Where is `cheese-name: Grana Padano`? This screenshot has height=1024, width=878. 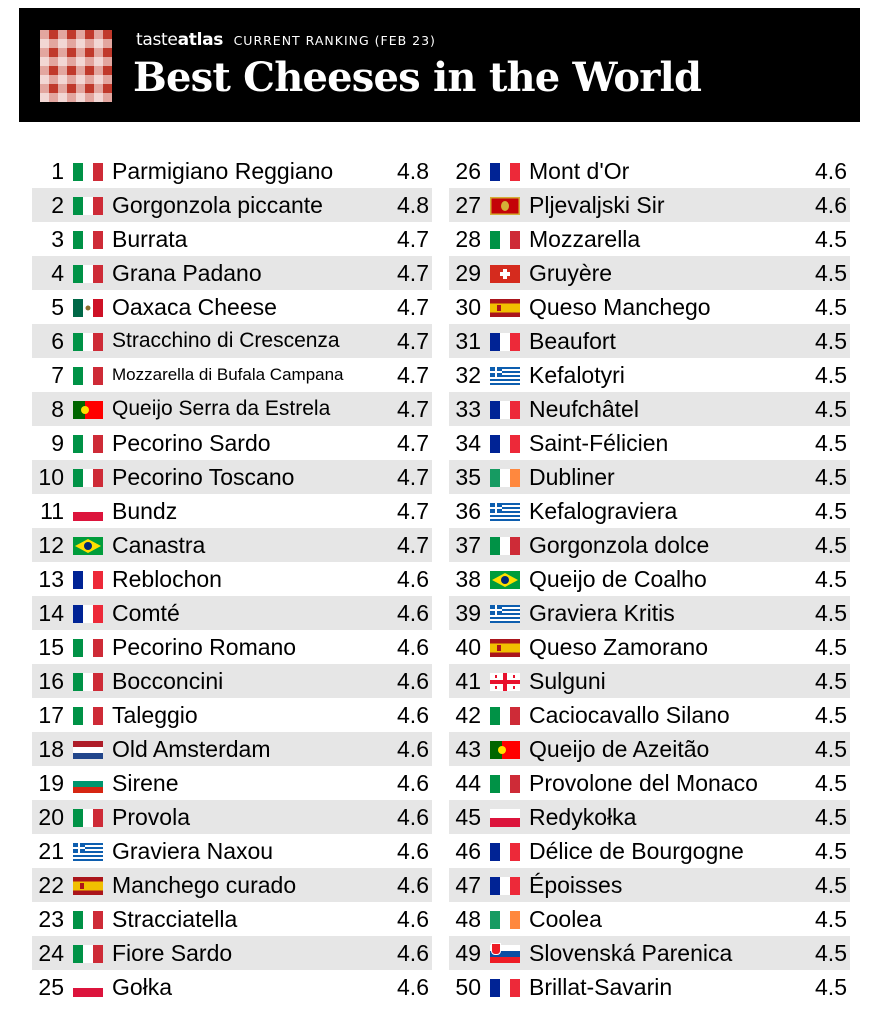
cheese-name: Grana Padano is located at coordinates (187, 273).